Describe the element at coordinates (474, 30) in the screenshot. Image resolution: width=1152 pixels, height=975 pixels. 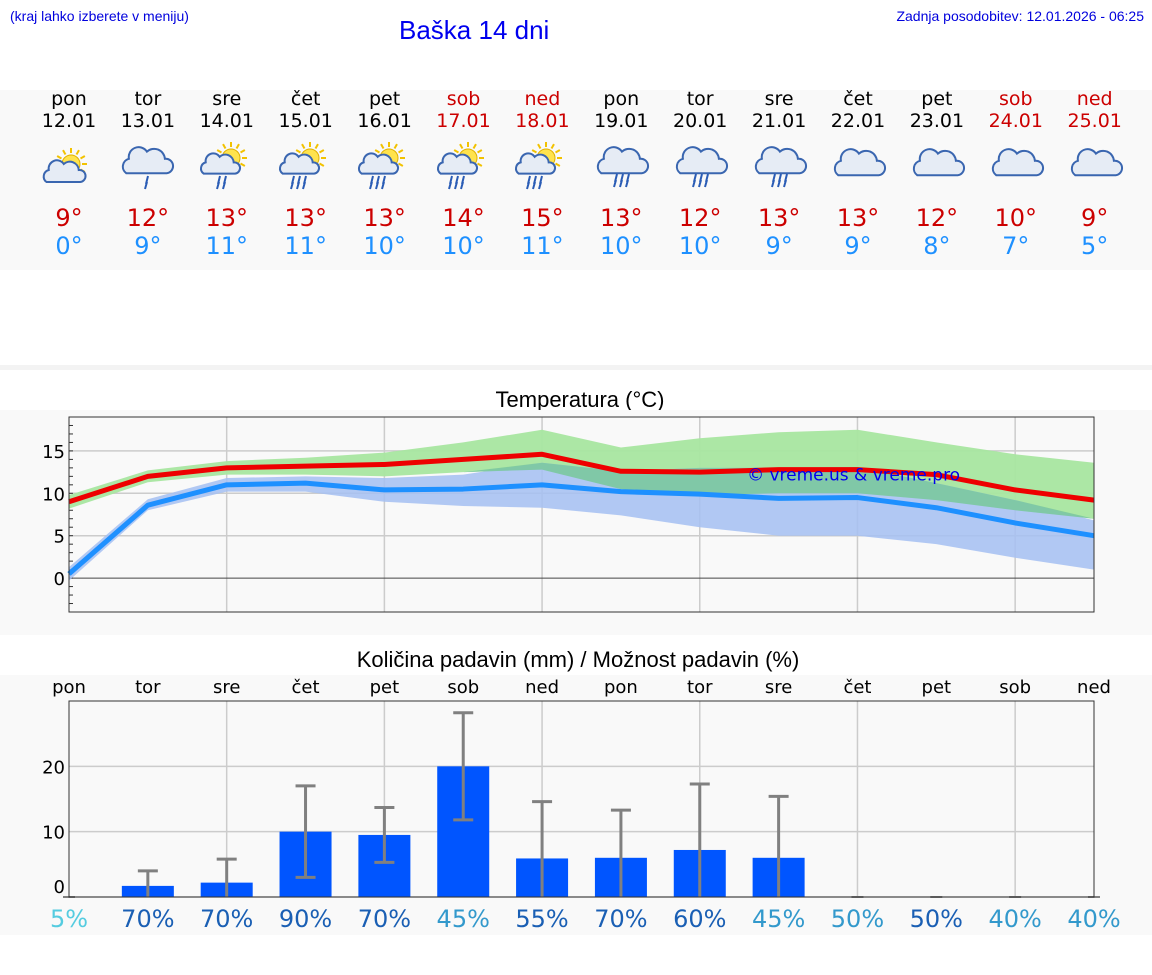
I see `page-title: Baška 14 dni` at that location.